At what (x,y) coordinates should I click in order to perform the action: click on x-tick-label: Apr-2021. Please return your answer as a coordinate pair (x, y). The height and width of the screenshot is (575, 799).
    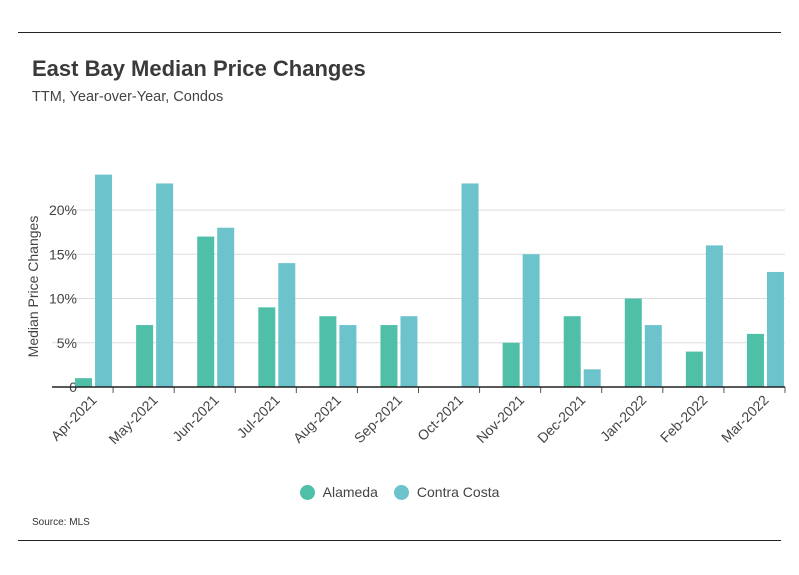
    Looking at the image, I should click on (74, 418).